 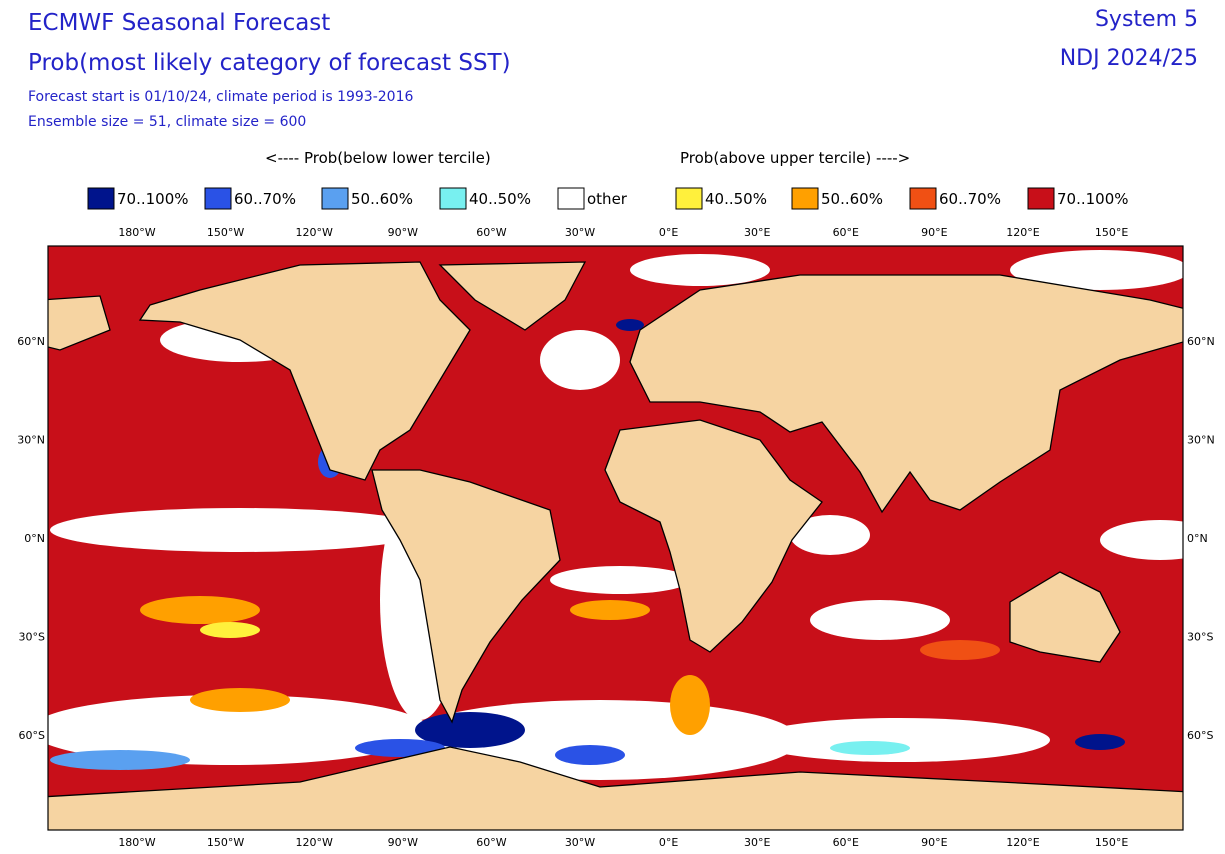 What do you see at coordinates (179, 23) in the screenshot?
I see `title: ECMWF Seasonal Forecast` at bounding box center [179, 23].